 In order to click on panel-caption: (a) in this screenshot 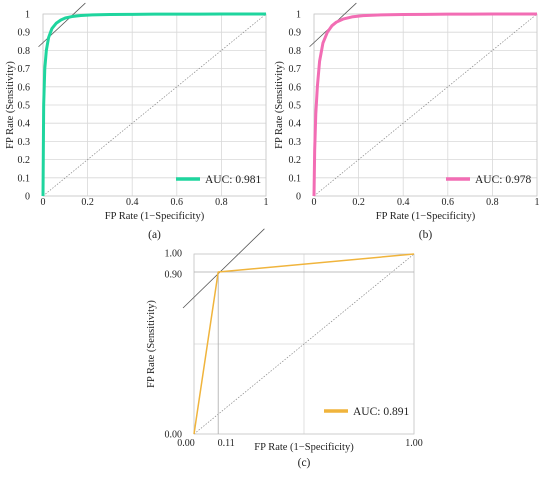, I will do `click(154, 235)`.